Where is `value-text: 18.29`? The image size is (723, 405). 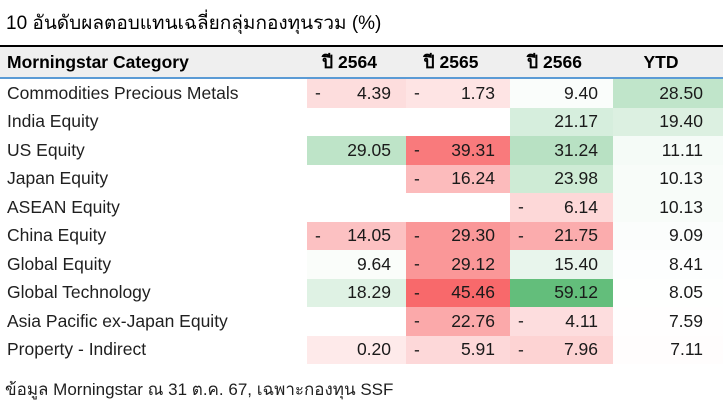
value-text: 18.29 is located at coordinates (369, 292).